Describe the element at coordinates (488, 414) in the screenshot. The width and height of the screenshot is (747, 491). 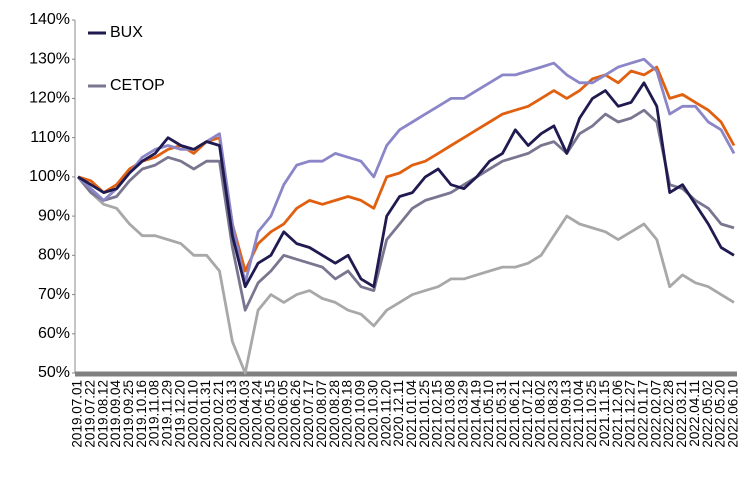
I see `x-tick-label: 2021.05.10` at that location.